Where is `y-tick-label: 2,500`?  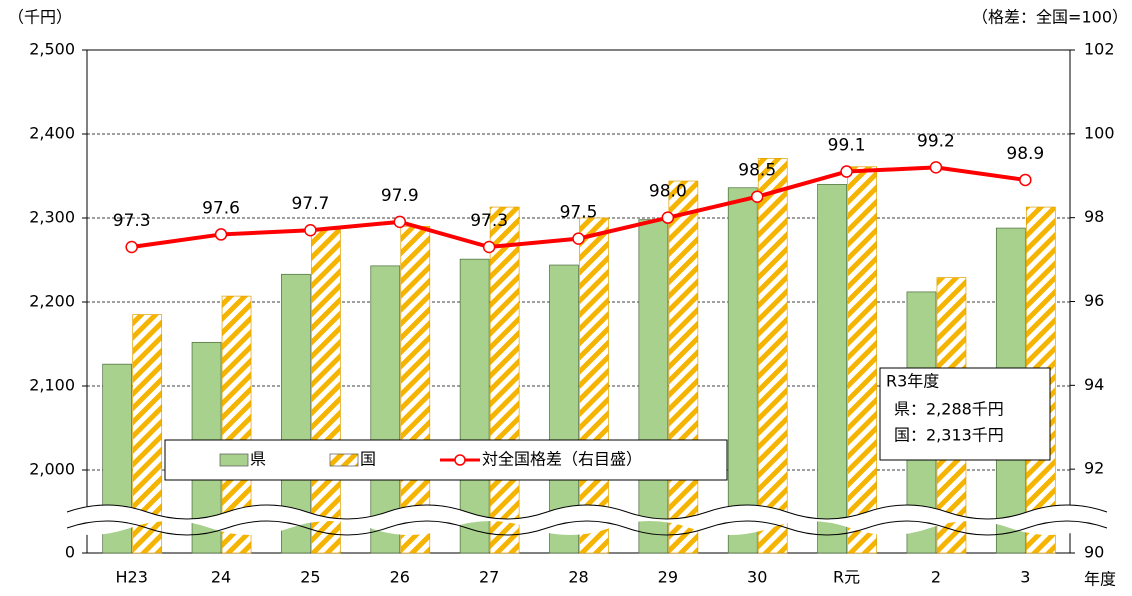 y-tick-label: 2,500 is located at coordinates (52, 49).